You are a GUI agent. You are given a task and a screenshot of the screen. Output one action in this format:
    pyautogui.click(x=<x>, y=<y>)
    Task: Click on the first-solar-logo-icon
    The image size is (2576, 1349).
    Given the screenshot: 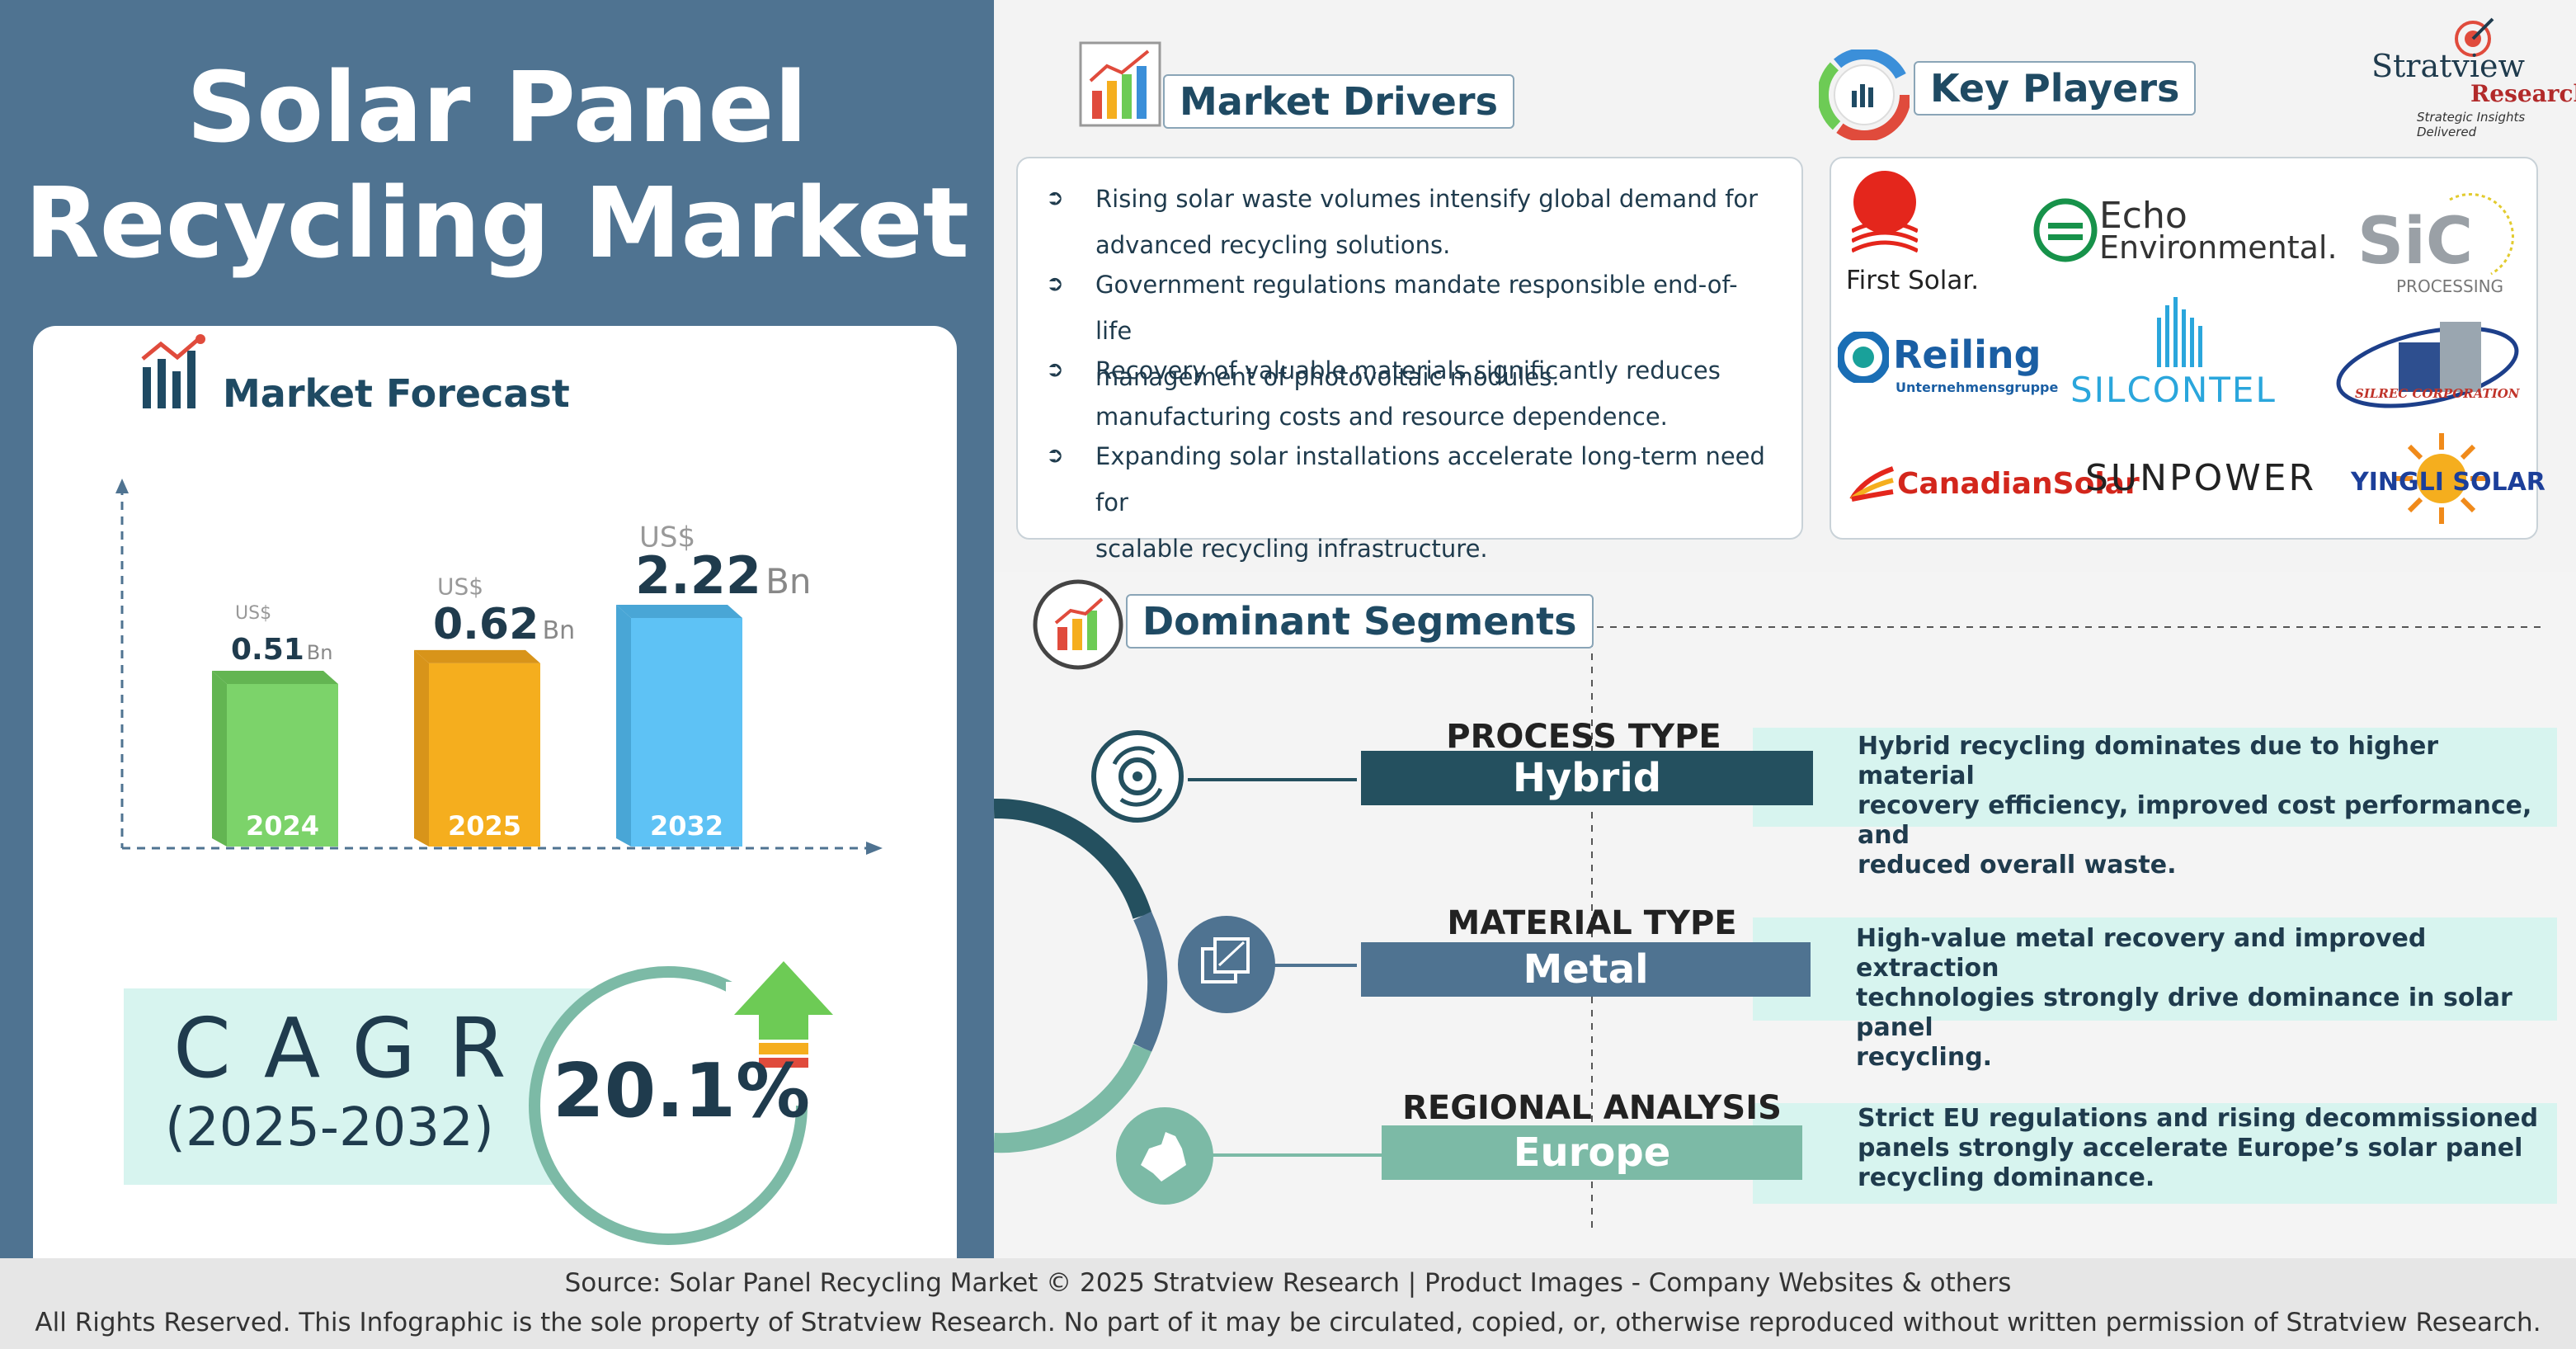 What is the action you would take?
    pyautogui.click(x=1885, y=212)
    